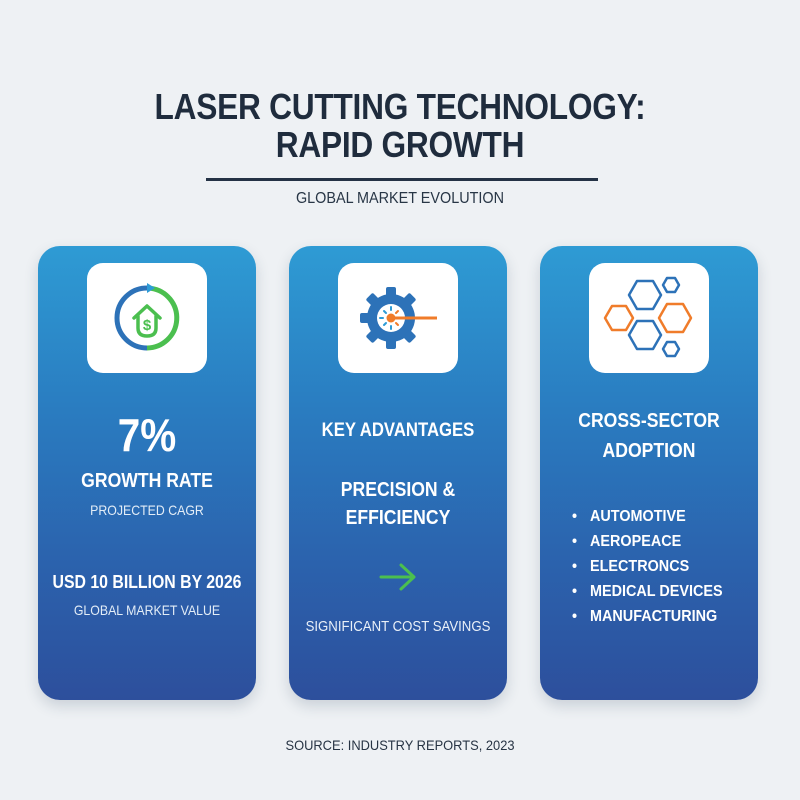  I want to click on arrow-right-icon, so click(397, 577).